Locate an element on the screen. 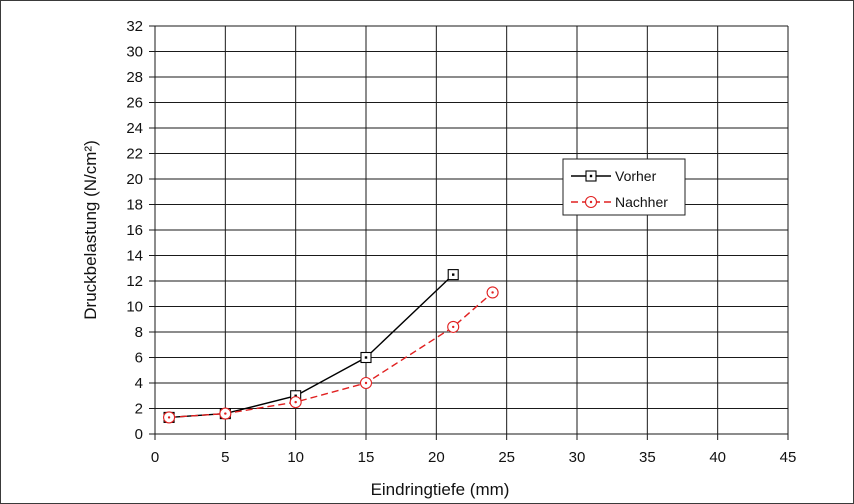  marker-layer is located at coordinates (331, 346).